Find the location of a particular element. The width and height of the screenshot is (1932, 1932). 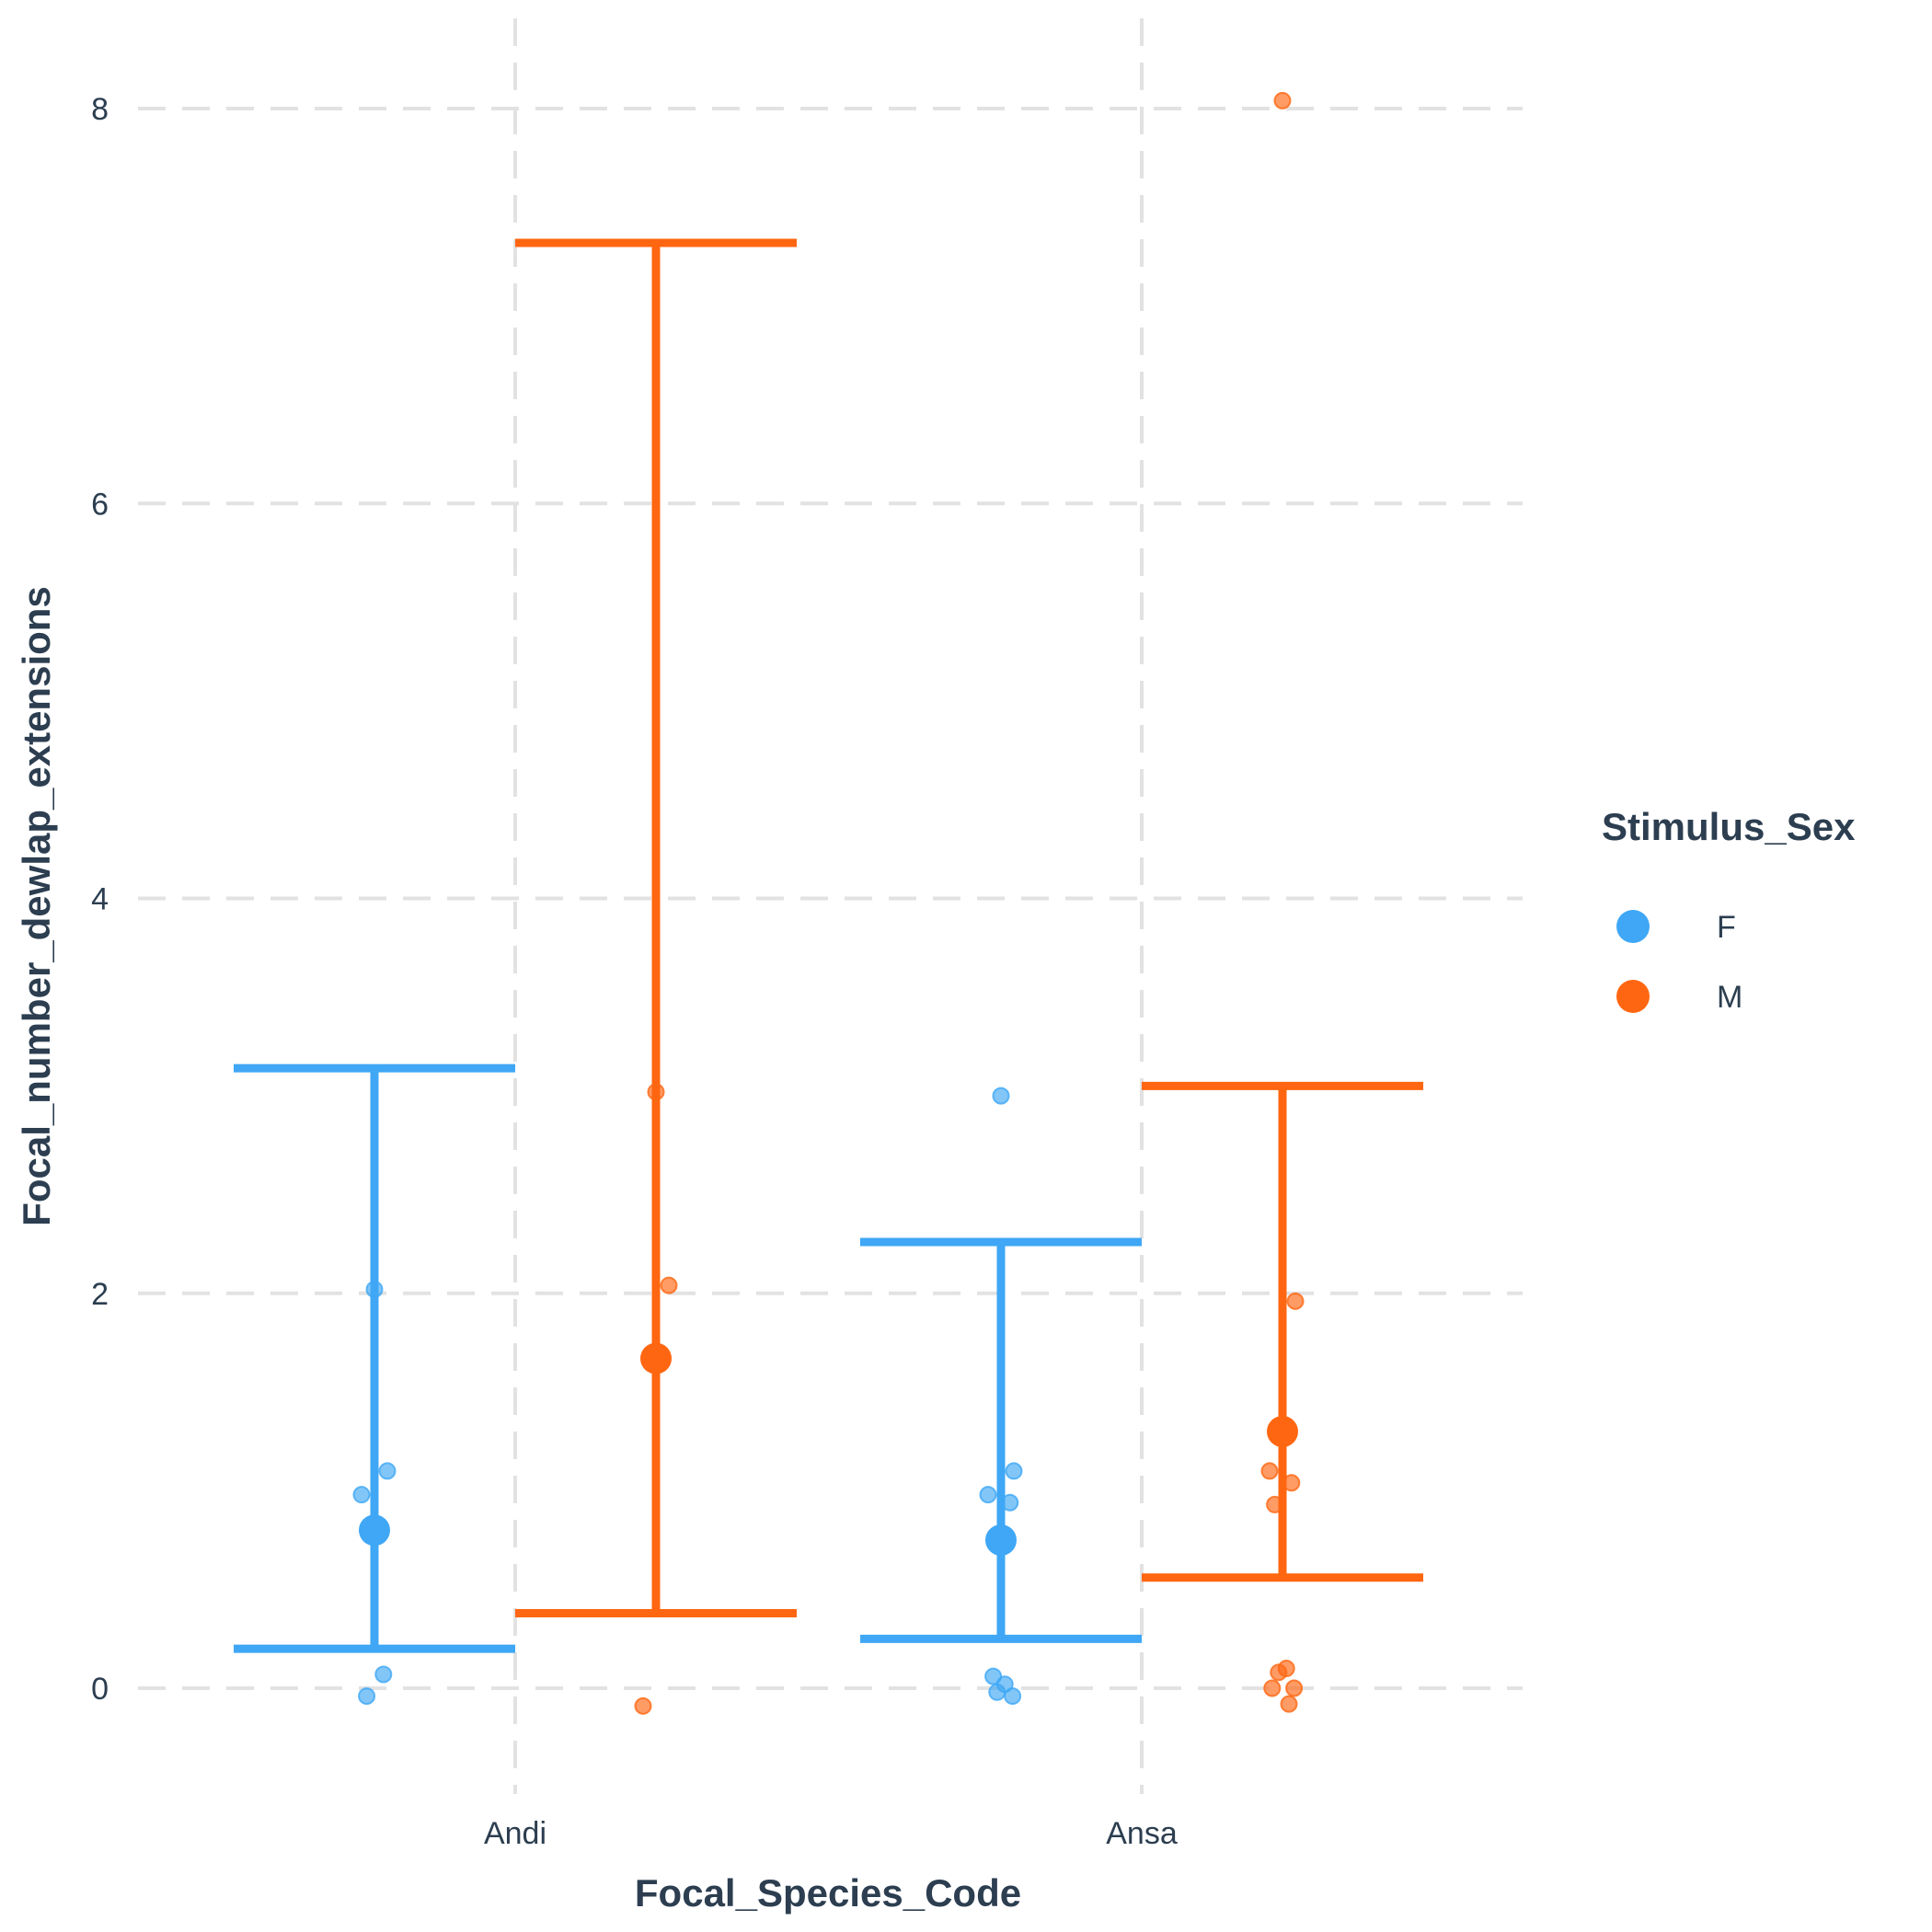

mean-point-m-andi is located at coordinates (656, 1358).